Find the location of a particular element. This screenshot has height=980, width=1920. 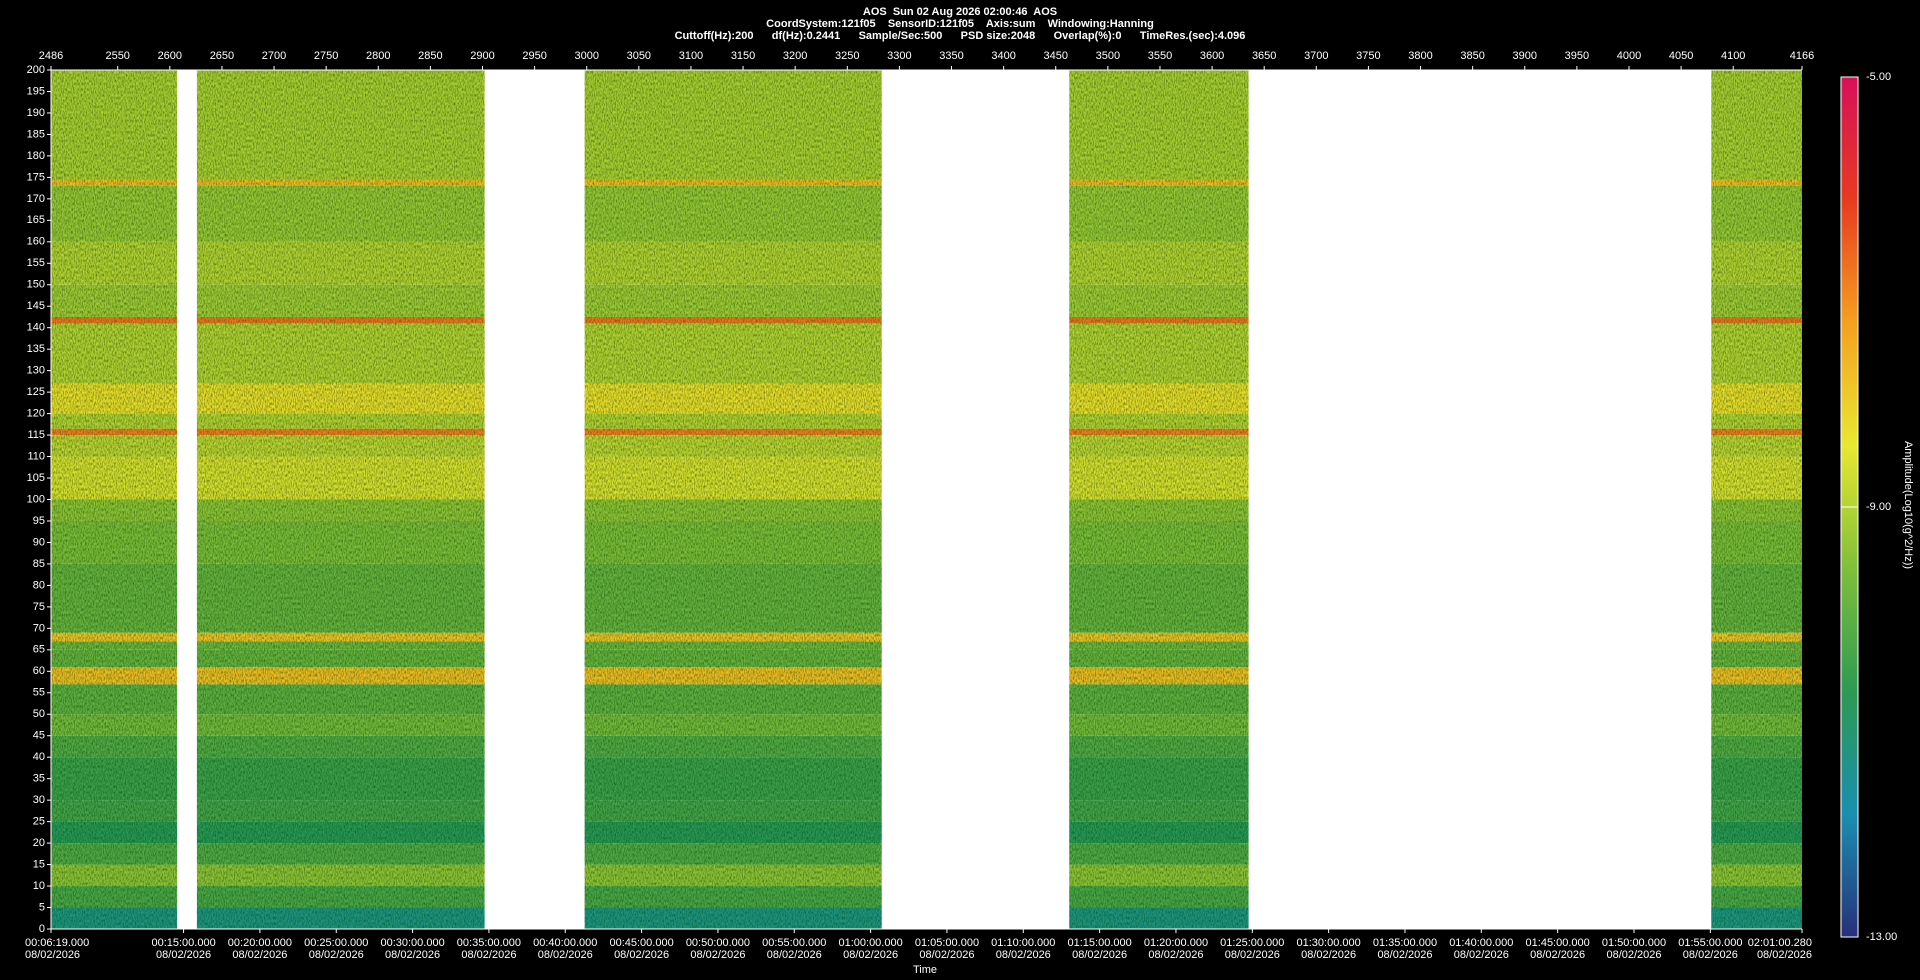

y-tick-label: 200 is located at coordinates (36, 70).